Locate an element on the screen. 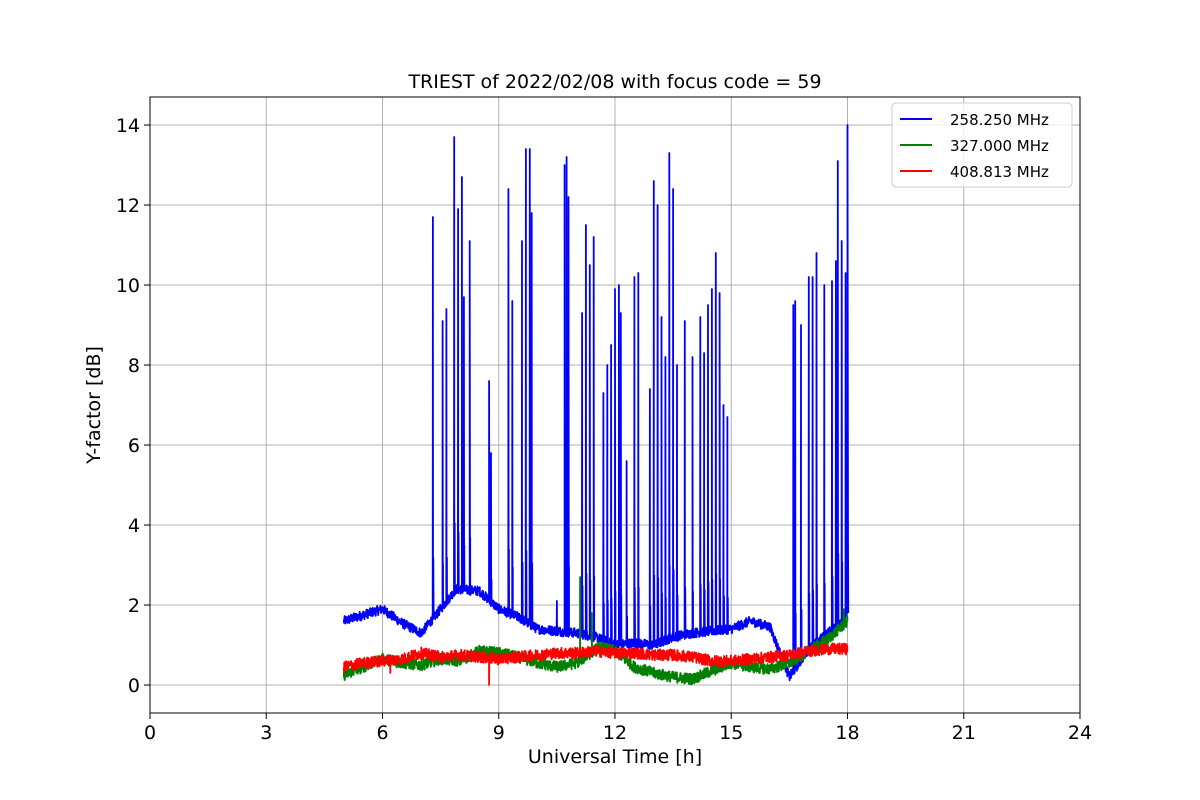 The height and width of the screenshot is (800, 1200). x-tick-label: 18 is located at coordinates (847, 733).